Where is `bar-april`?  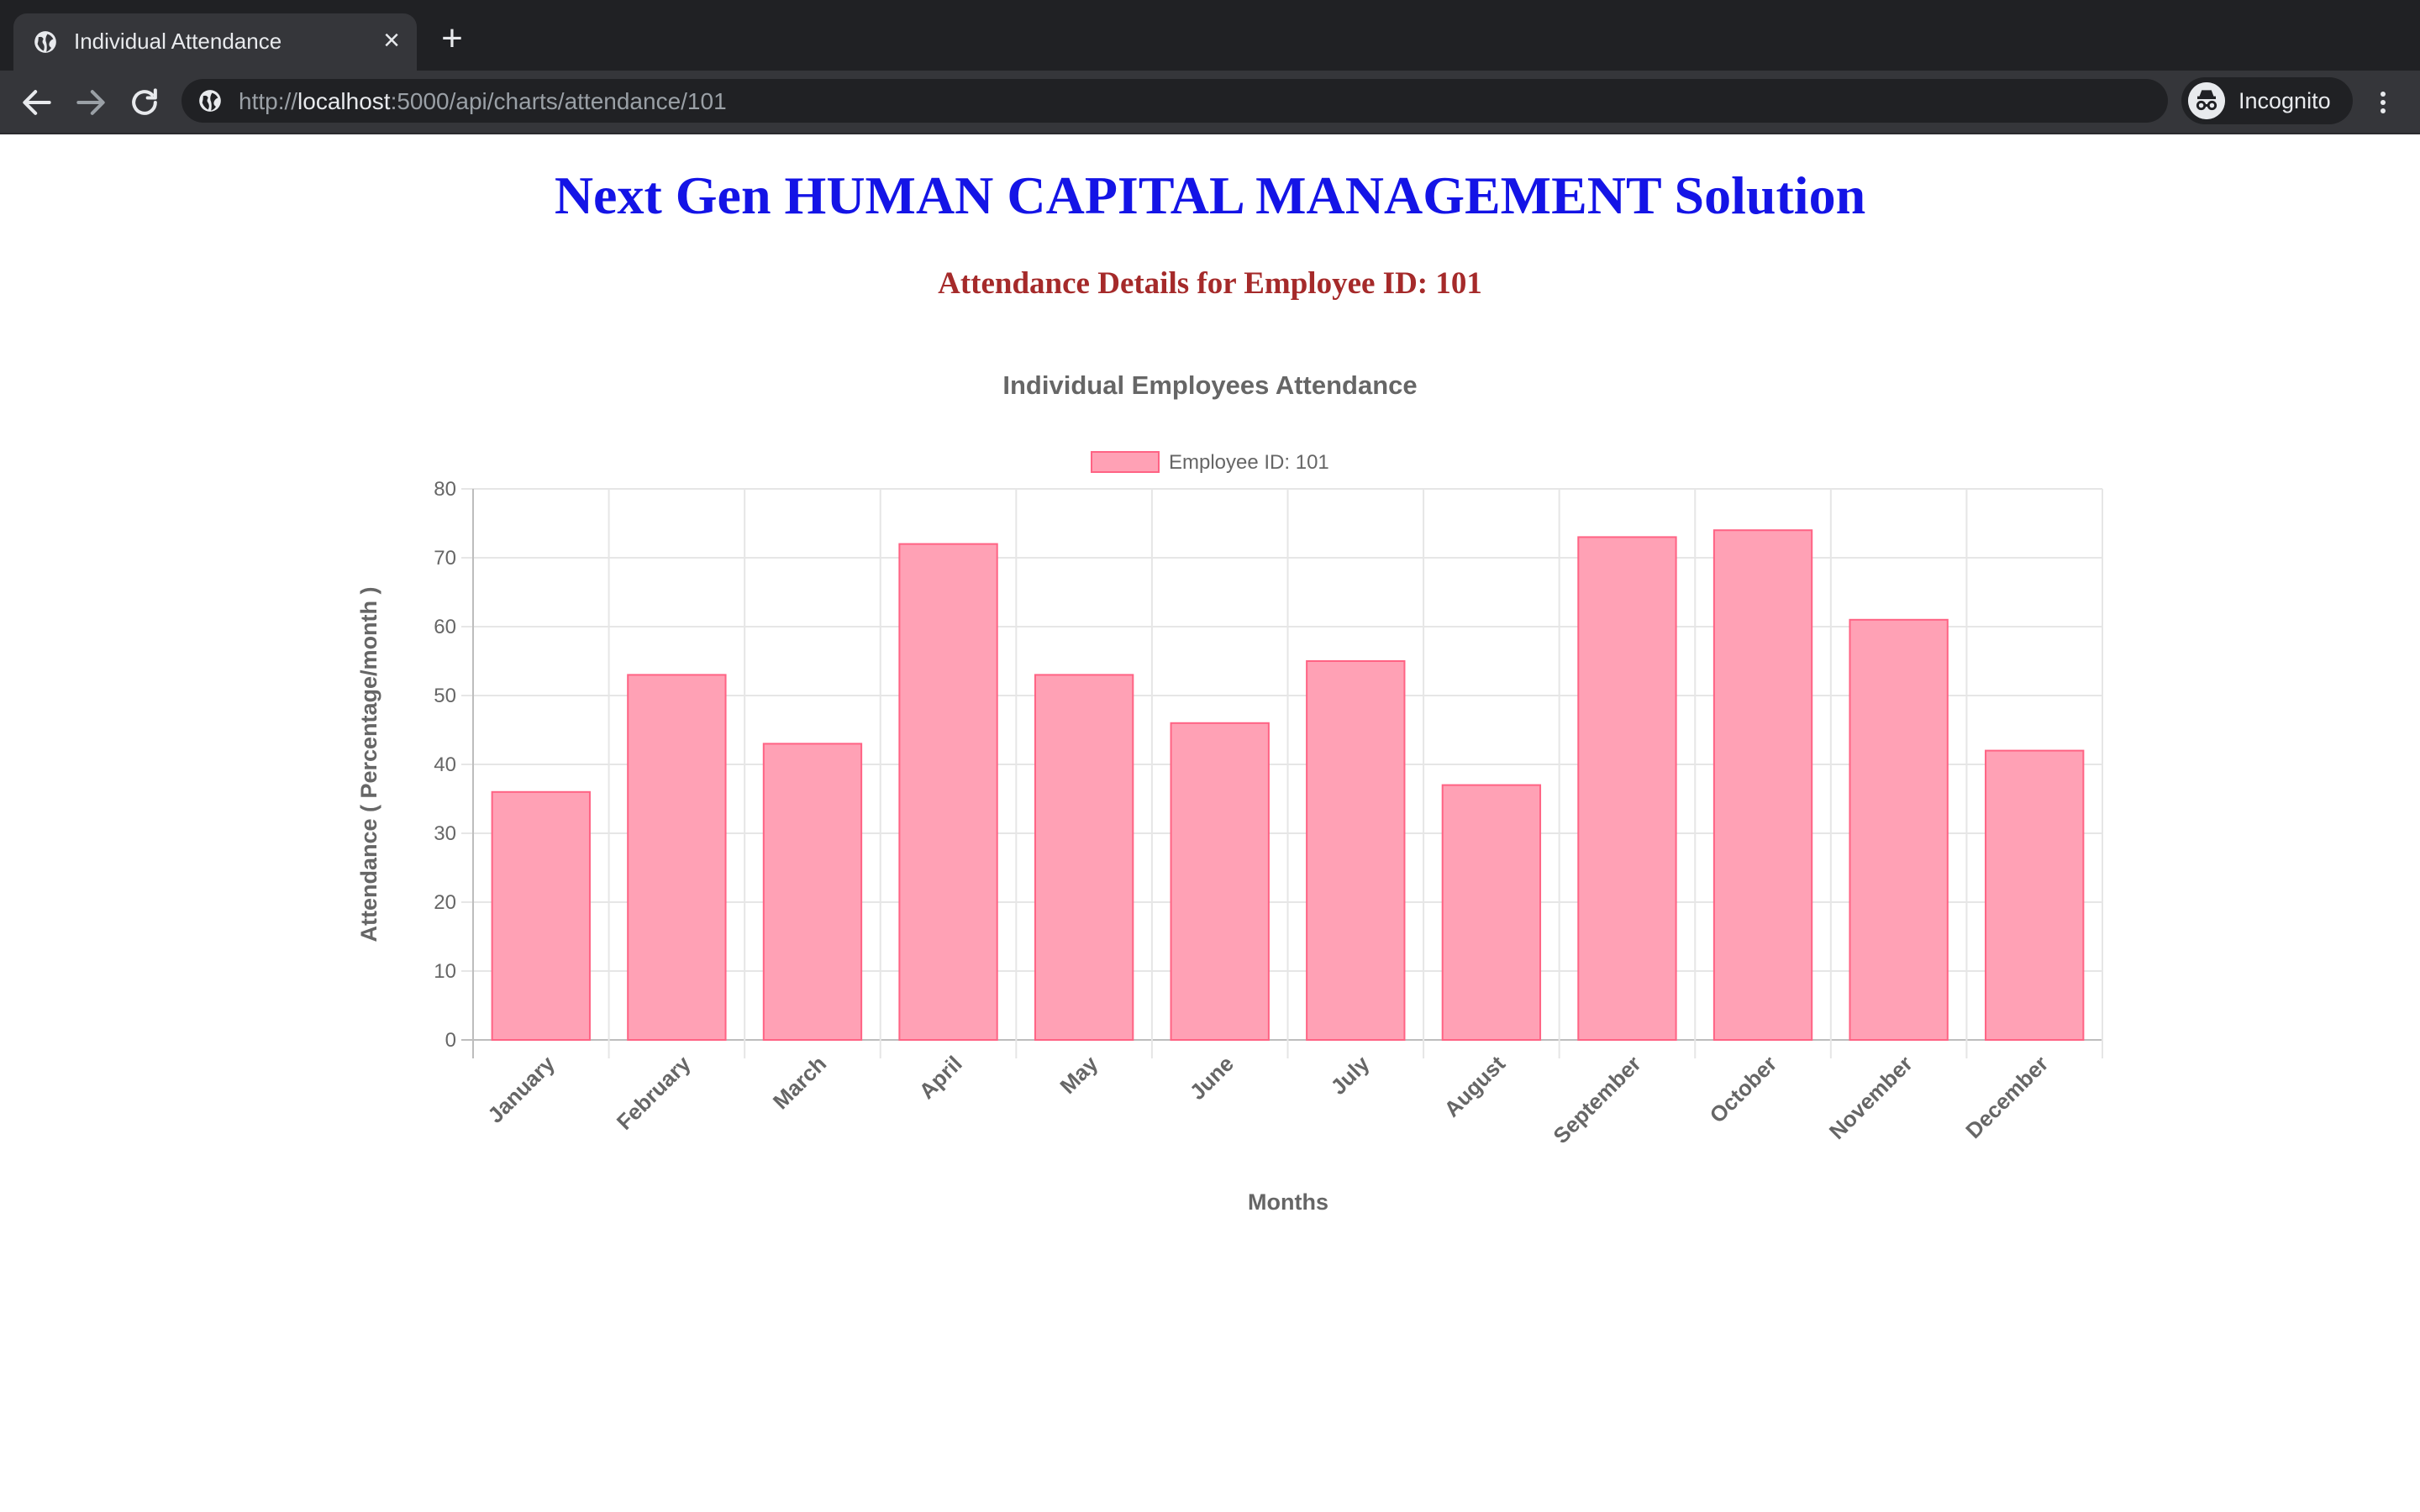
bar-april is located at coordinates (948, 792).